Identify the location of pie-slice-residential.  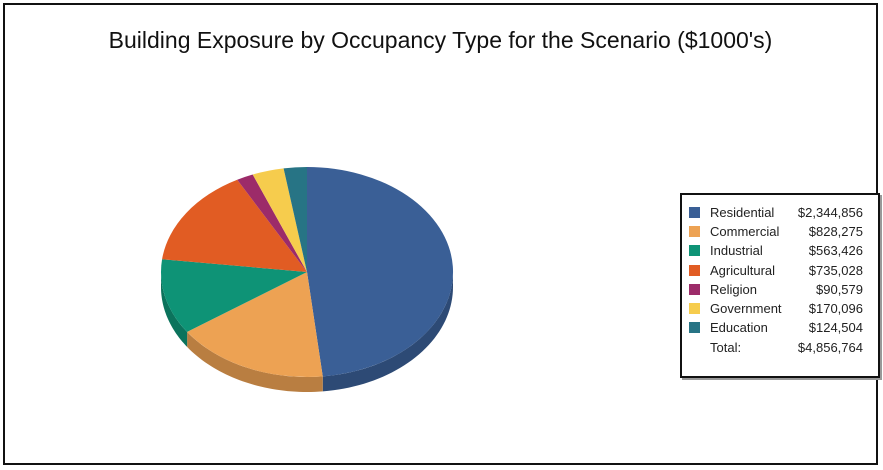
(380, 272).